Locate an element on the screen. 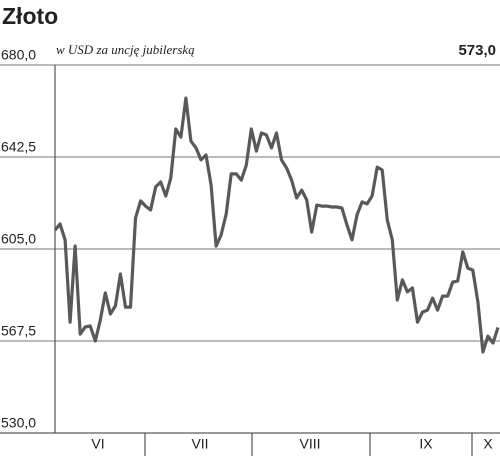 The image size is (500, 456). y-tick-label: 567,5 is located at coordinates (18, 331).